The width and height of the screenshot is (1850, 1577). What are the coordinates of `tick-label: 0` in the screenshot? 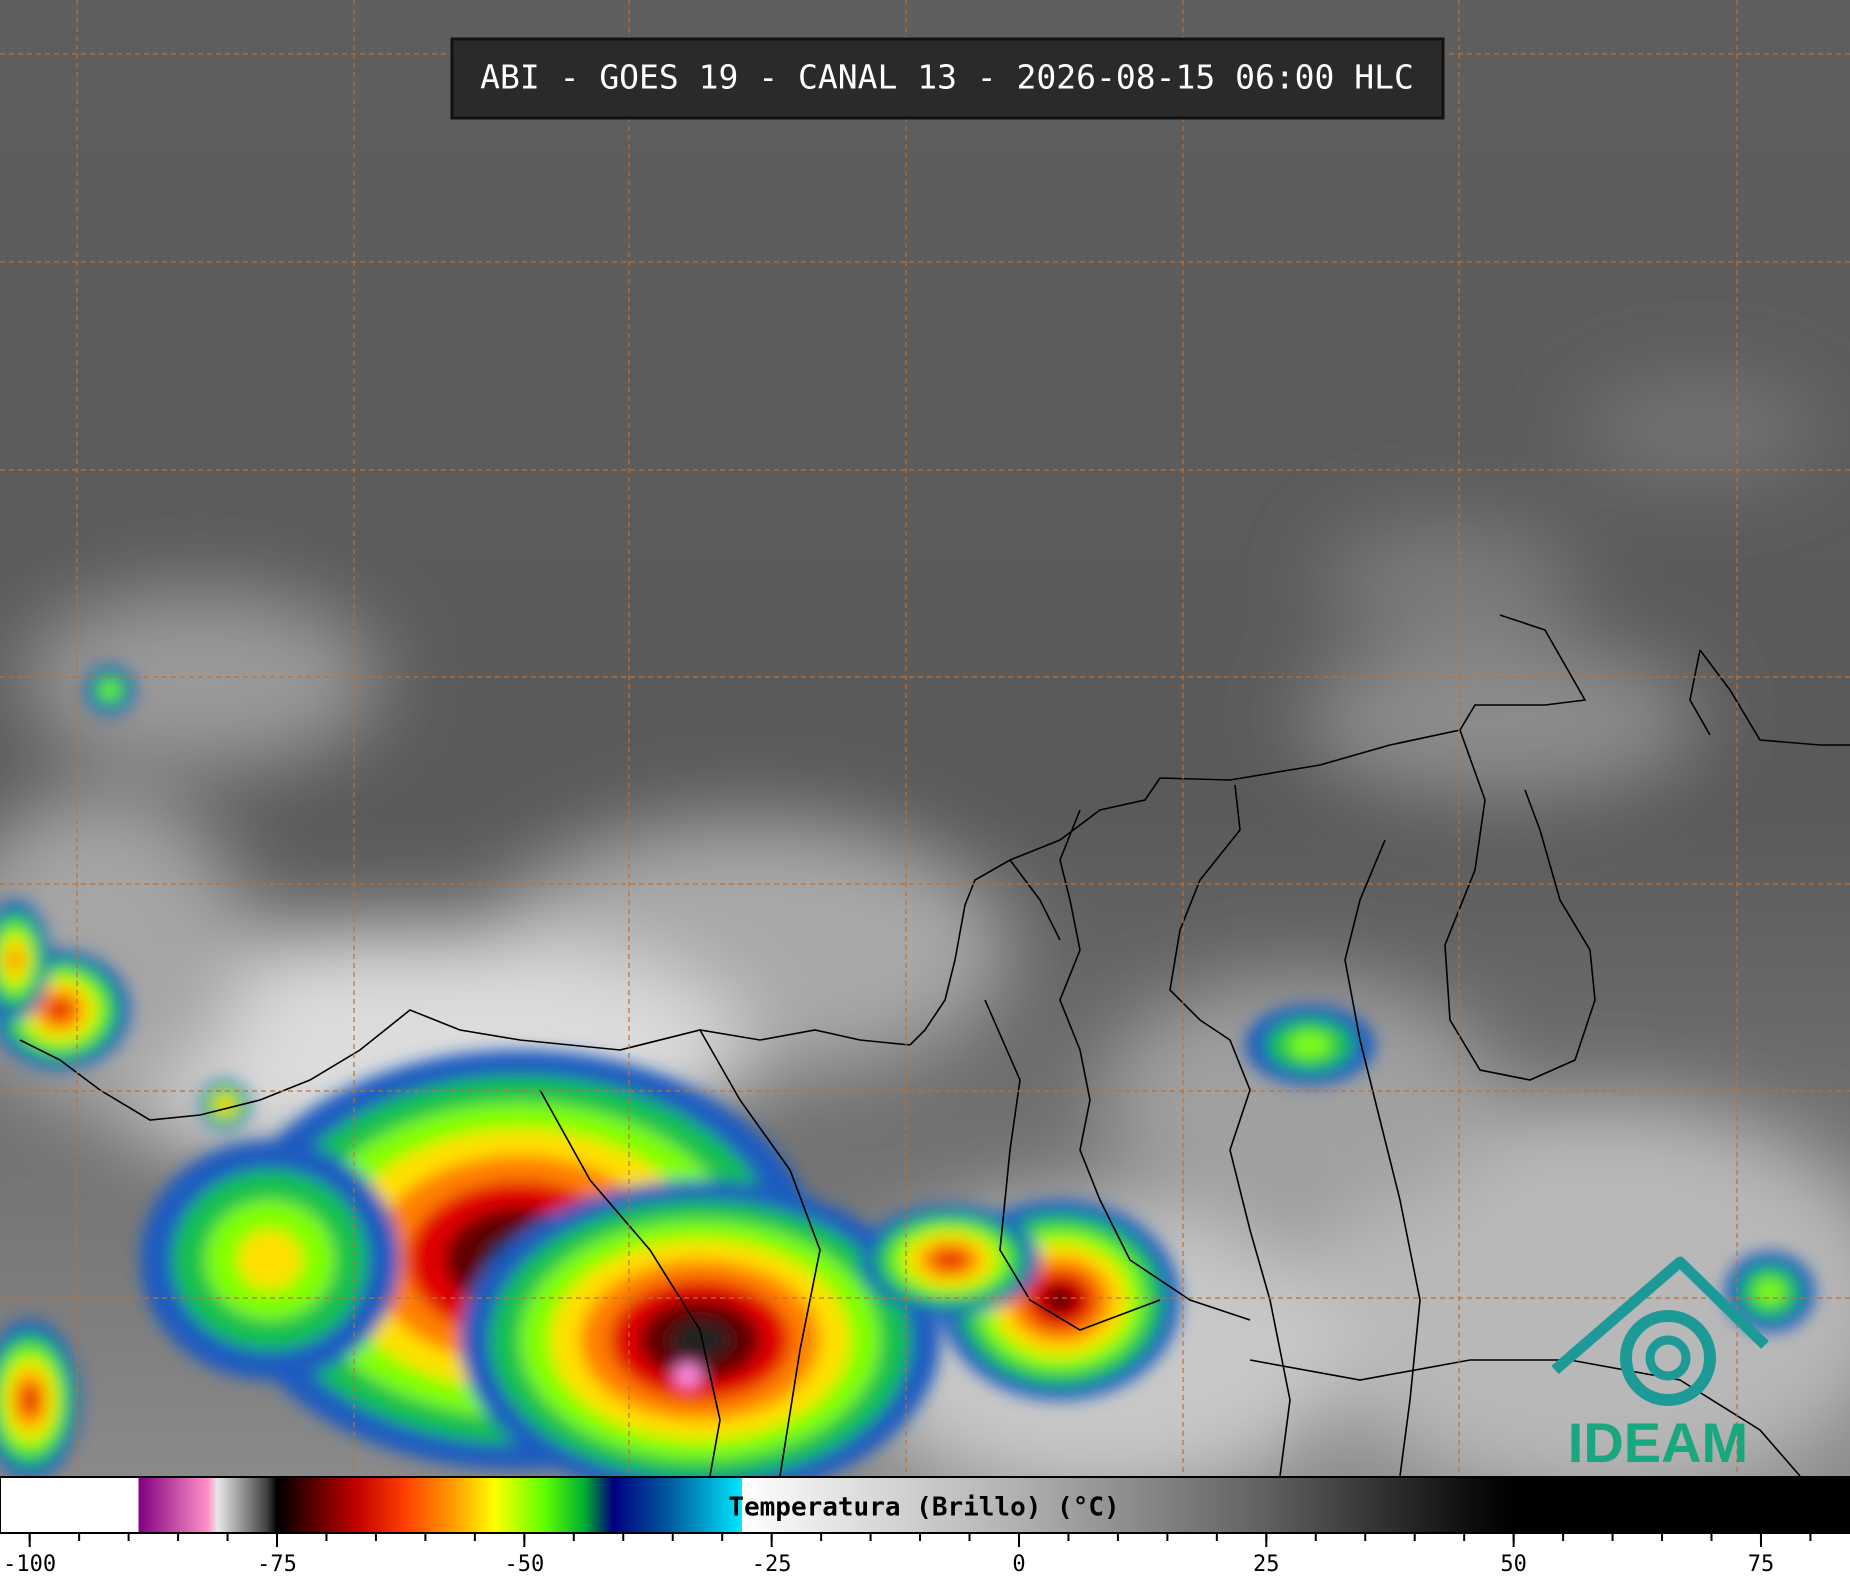 It's located at (1018, 1564).